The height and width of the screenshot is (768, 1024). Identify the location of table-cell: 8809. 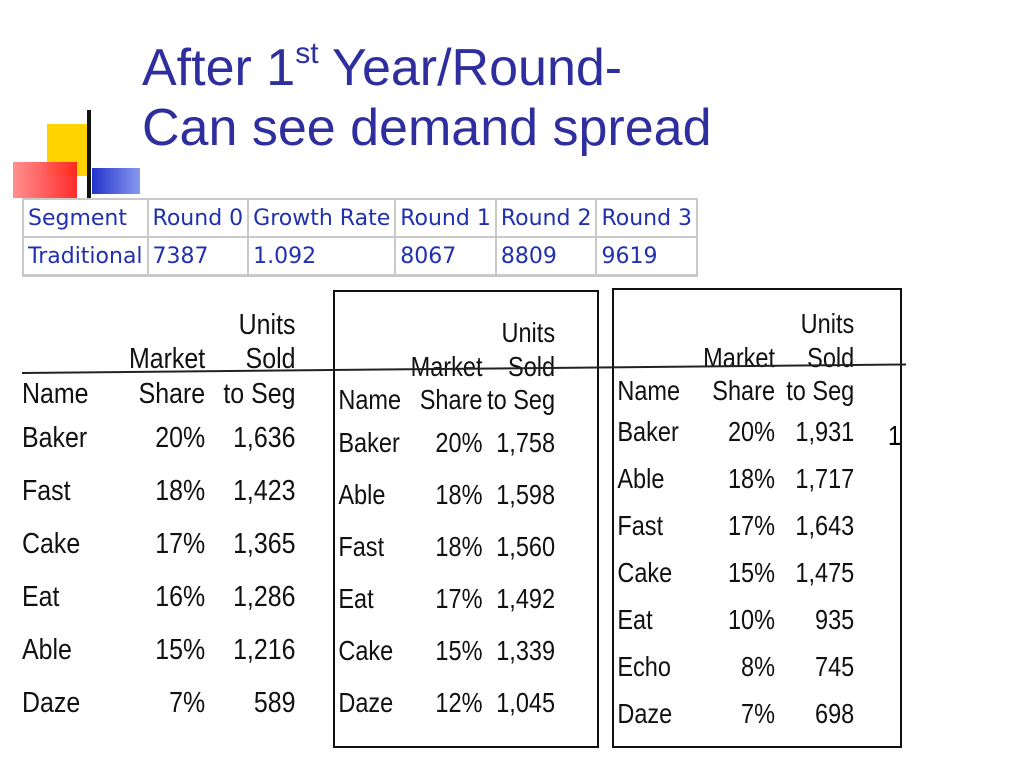
(546, 256).